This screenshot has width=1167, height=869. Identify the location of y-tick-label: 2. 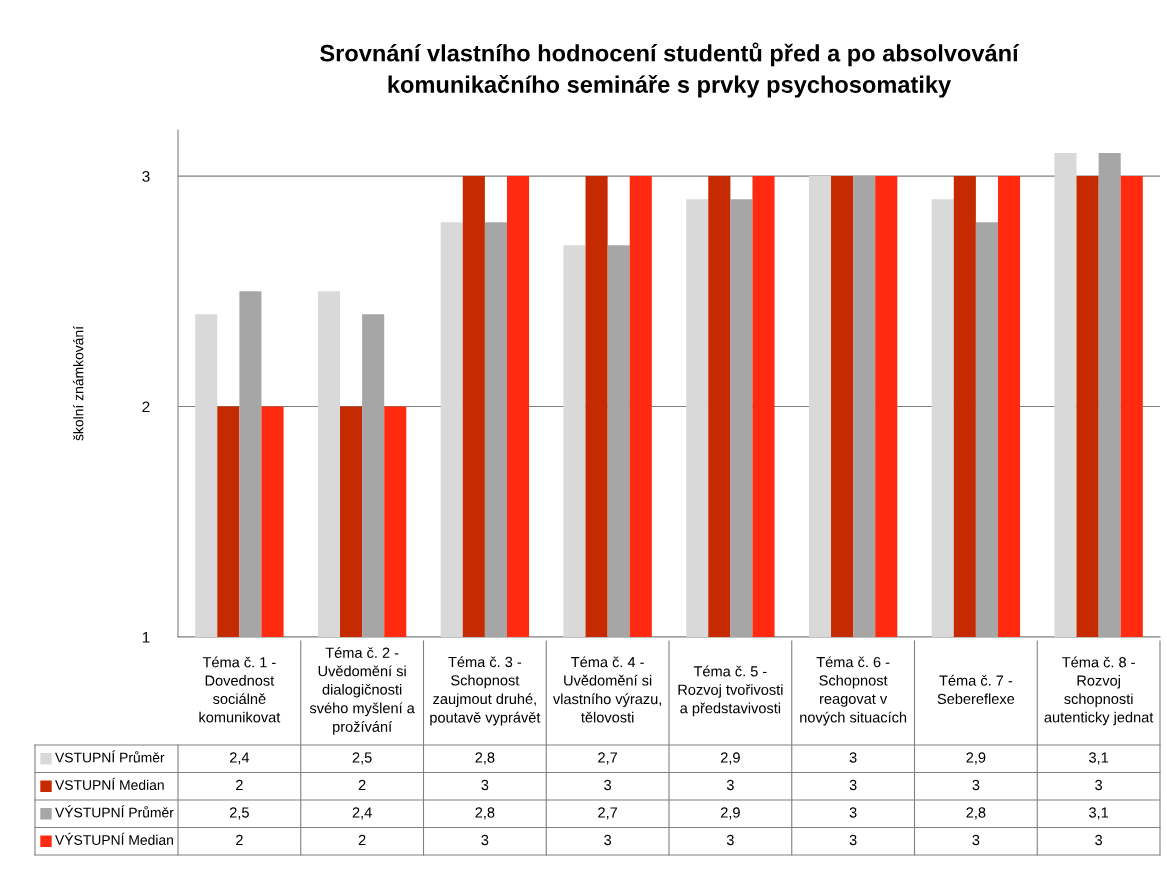
(146, 407).